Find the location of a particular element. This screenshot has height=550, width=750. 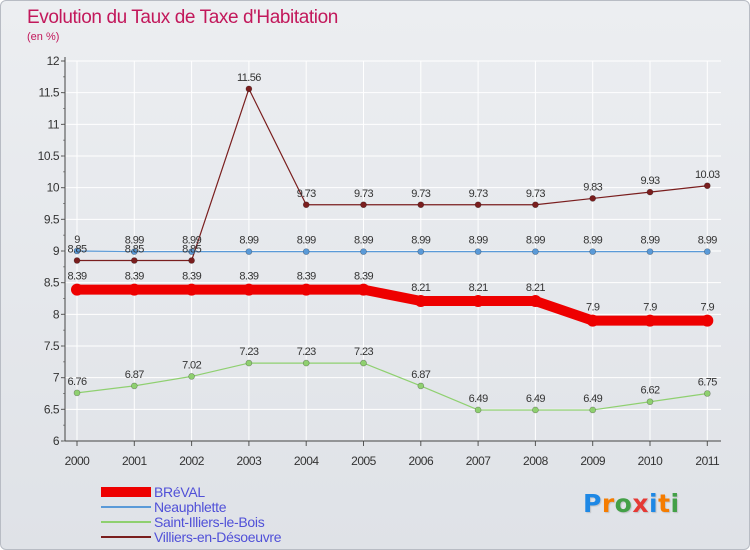

legend-label: Saint-Illiers-le-Bois is located at coordinates (209, 522).